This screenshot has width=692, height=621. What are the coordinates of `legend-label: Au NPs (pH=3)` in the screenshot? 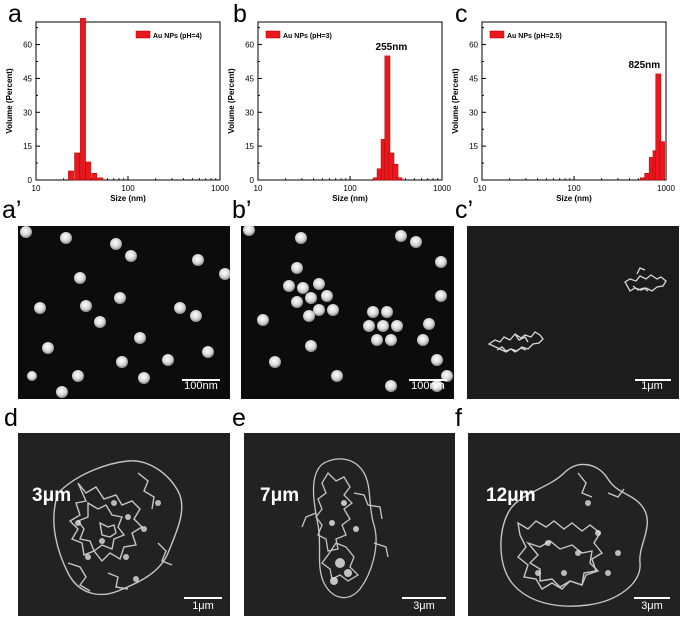 It's located at (307, 36).